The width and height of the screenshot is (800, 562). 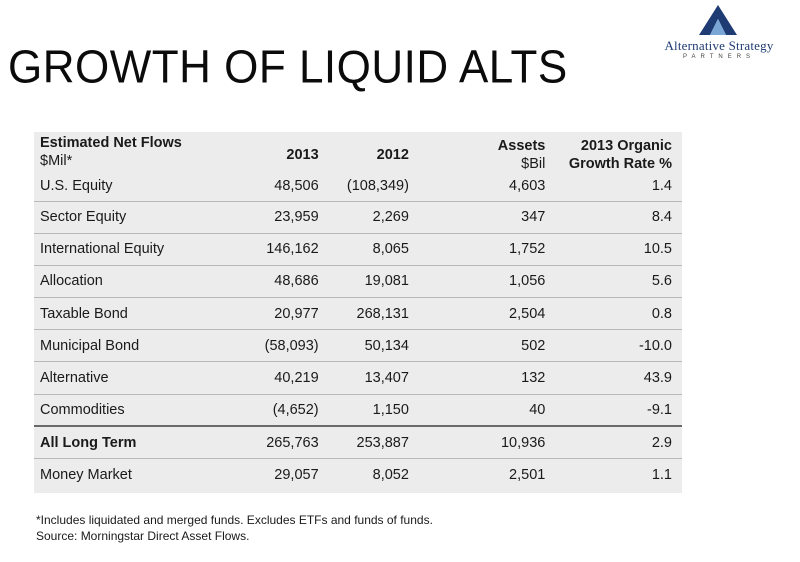 What do you see at coordinates (56, 161) in the screenshot?
I see `header-label-line2: $Mil*` at bounding box center [56, 161].